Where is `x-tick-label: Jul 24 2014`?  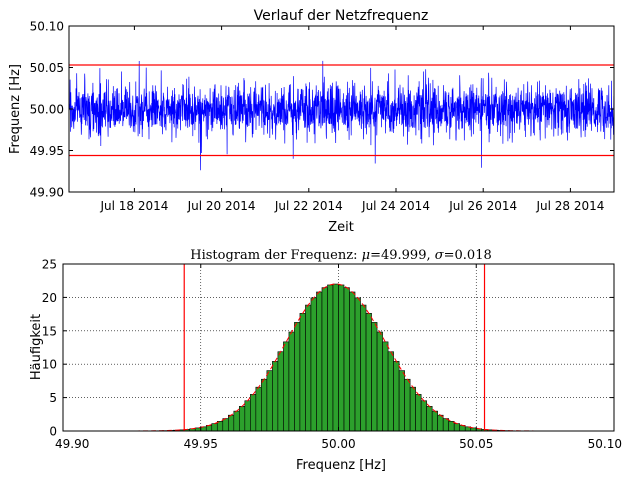 x-tick-label: Jul 24 2014 is located at coordinates (395, 206).